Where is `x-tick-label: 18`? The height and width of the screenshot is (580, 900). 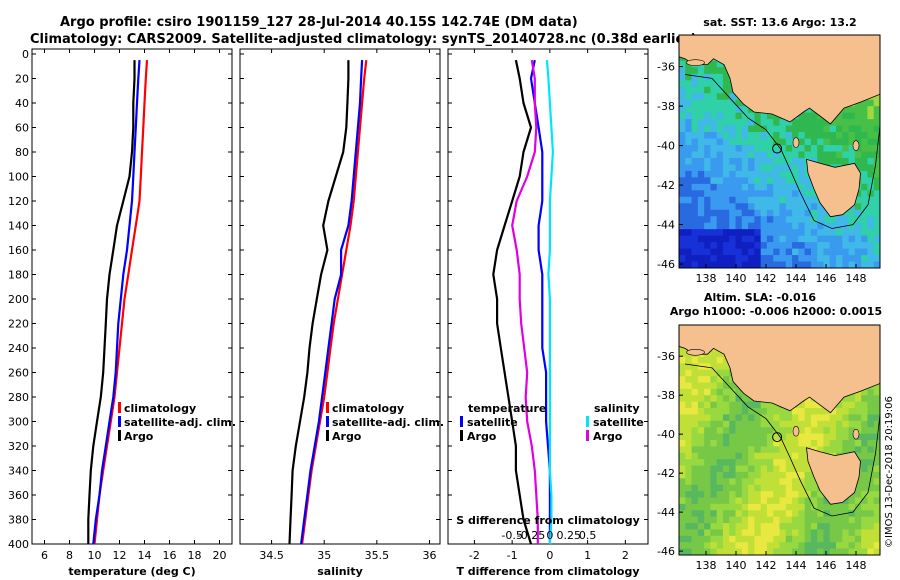
x-tick-label: 18 is located at coordinates (195, 555).